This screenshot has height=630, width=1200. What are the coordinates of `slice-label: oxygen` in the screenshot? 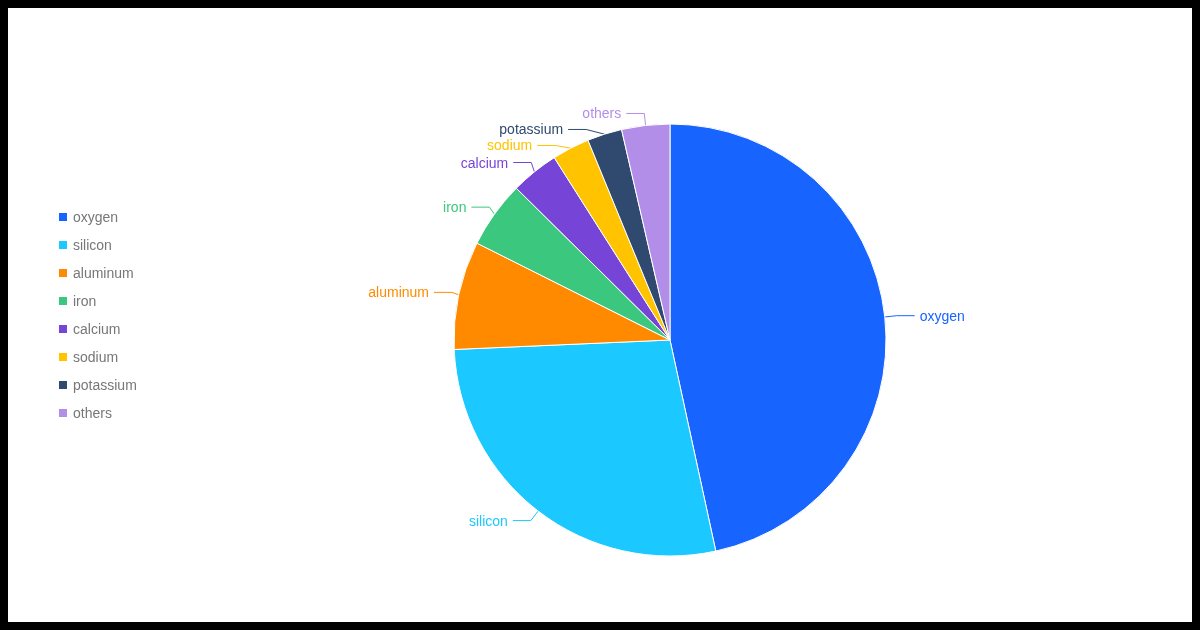 It's located at (942, 315).